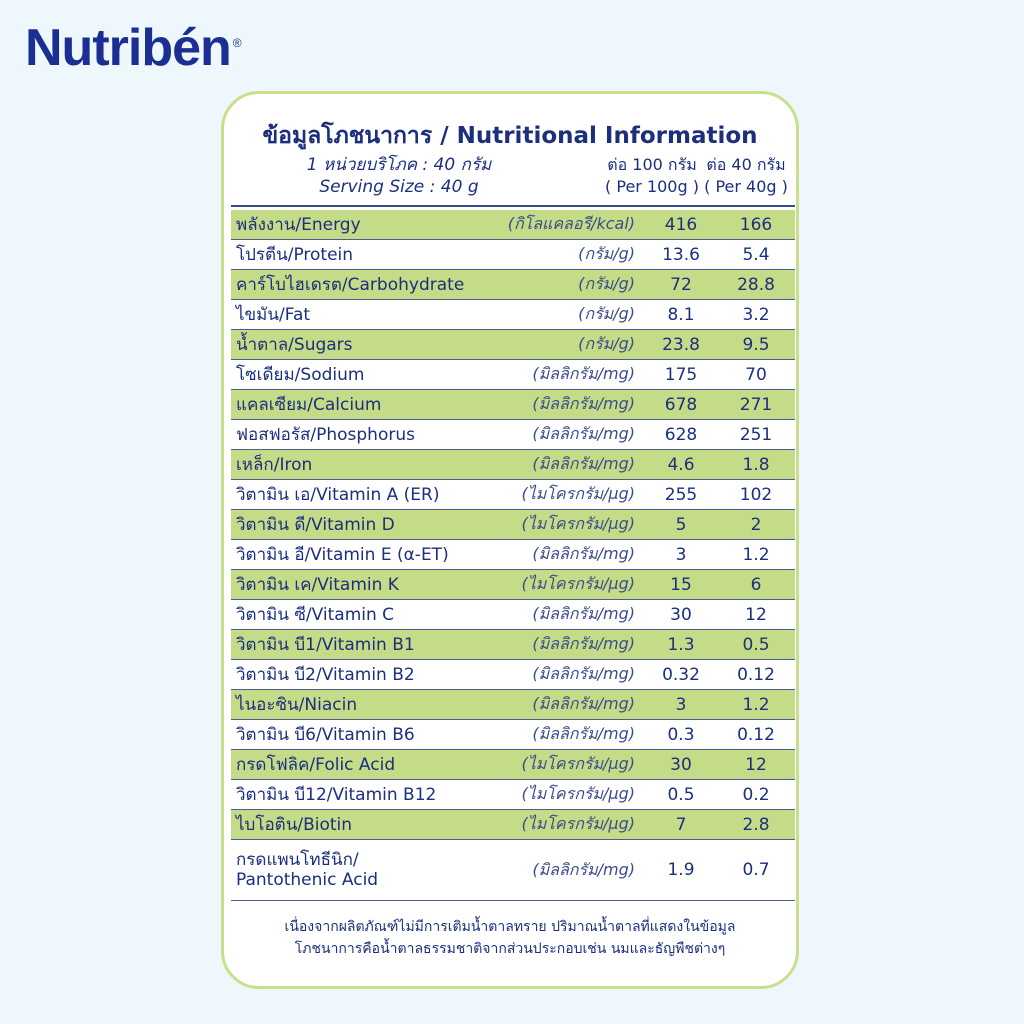  I want to click on nutrient-name: โปรตีน/Protein, so click(295, 254).